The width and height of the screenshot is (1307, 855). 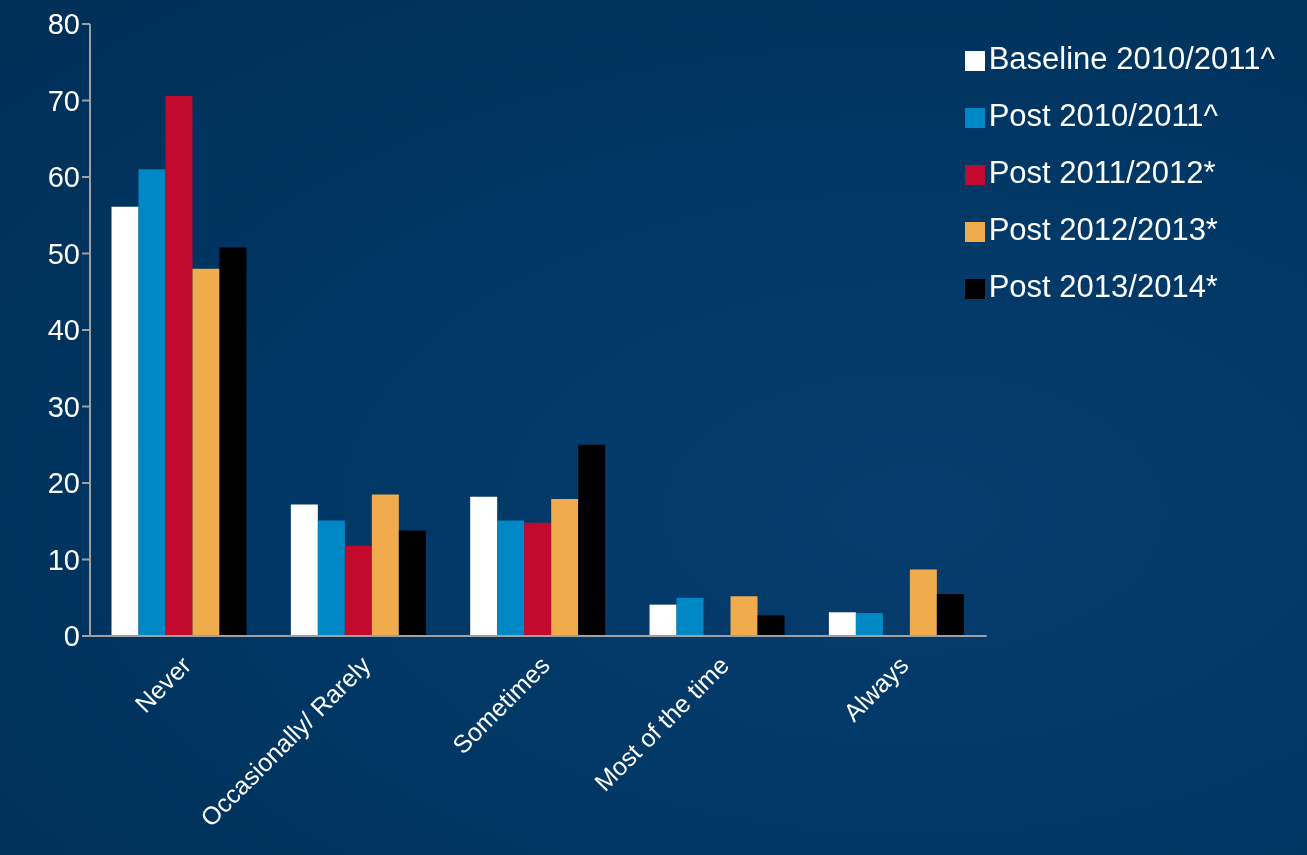 What do you see at coordinates (1103, 286) in the screenshot?
I see `legend-label: Post 2013/2014*` at bounding box center [1103, 286].